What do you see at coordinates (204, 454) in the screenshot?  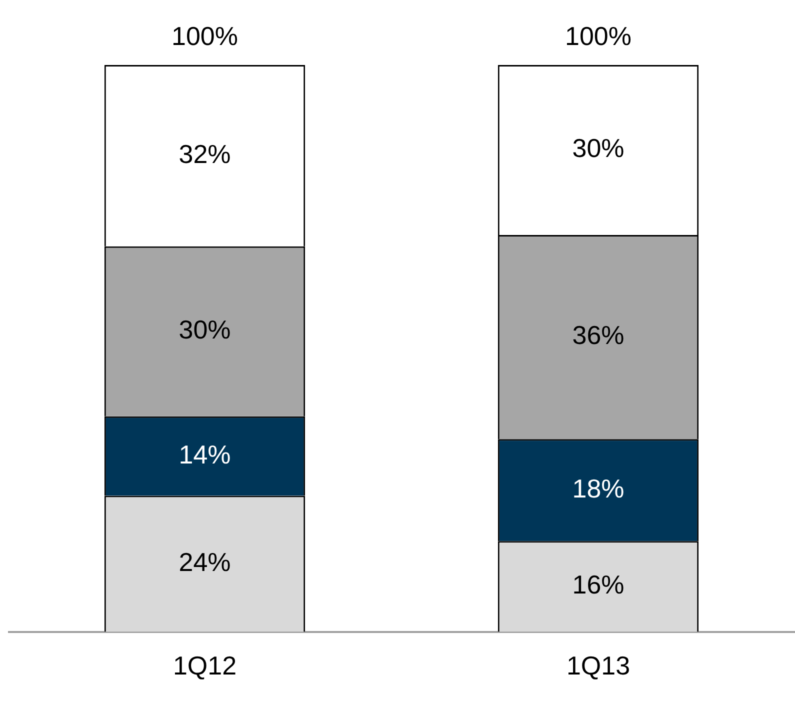 I see `data-label: 14%` at bounding box center [204, 454].